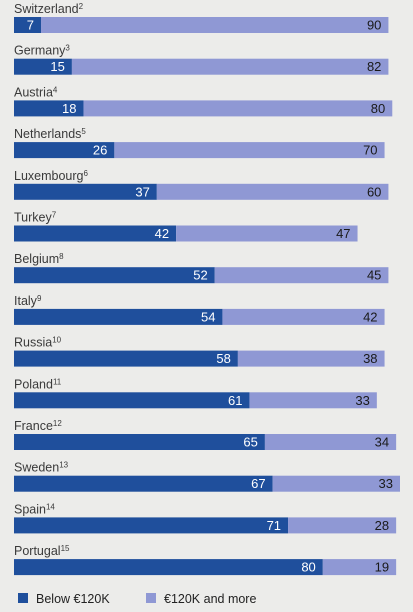  I want to click on country-label: Switzerland2, so click(49, 9).